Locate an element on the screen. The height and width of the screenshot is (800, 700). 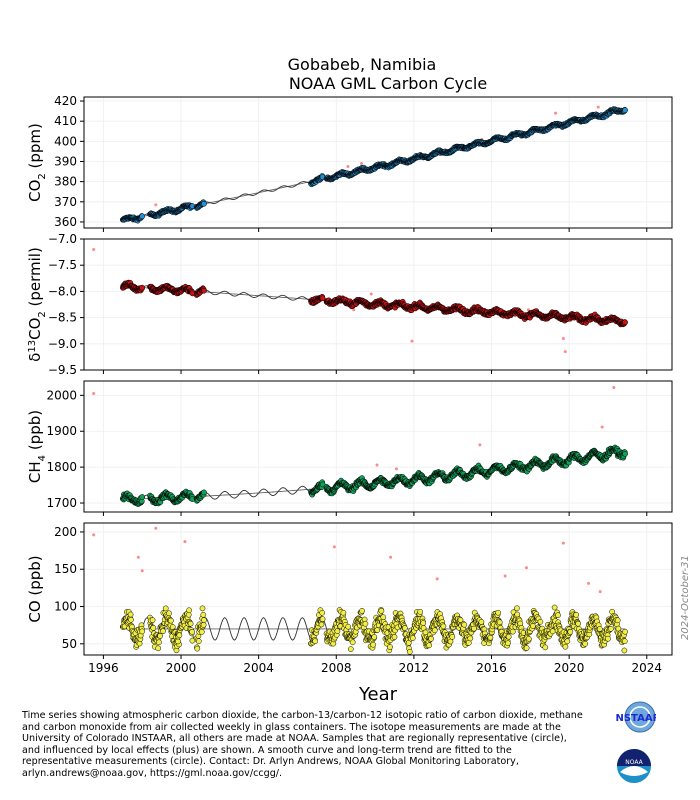
y-tick-label: 400 is located at coordinates (65, 141).